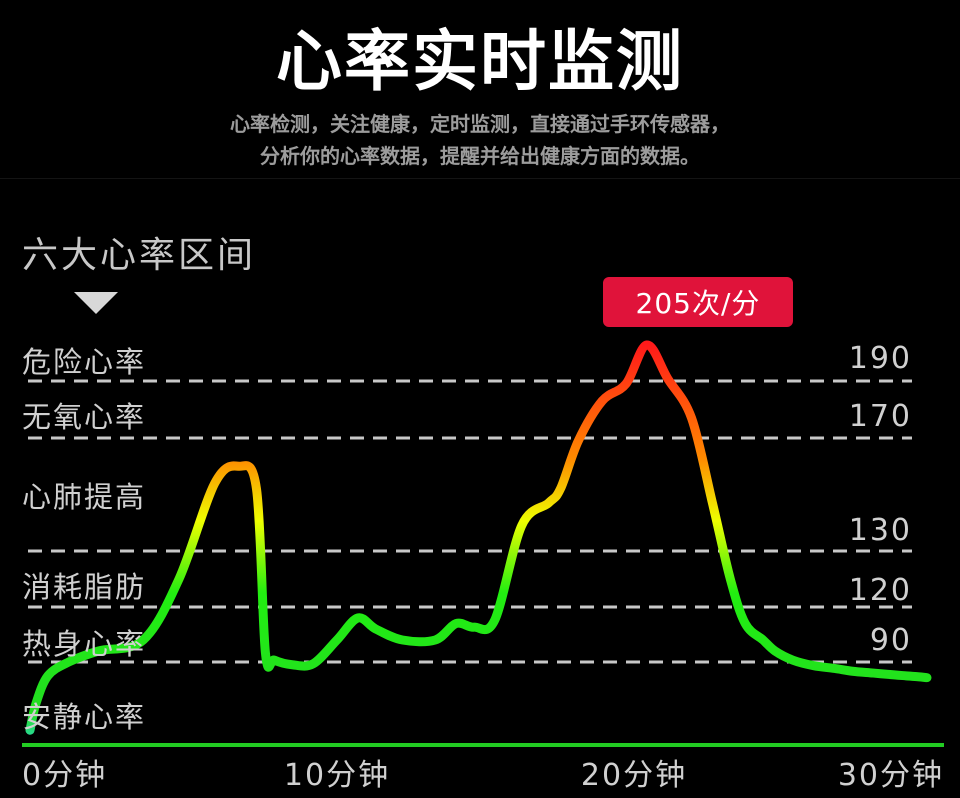 This screenshot has height=798, width=960. I want to click on peak-badge: 205次/分, so click(698, 302).